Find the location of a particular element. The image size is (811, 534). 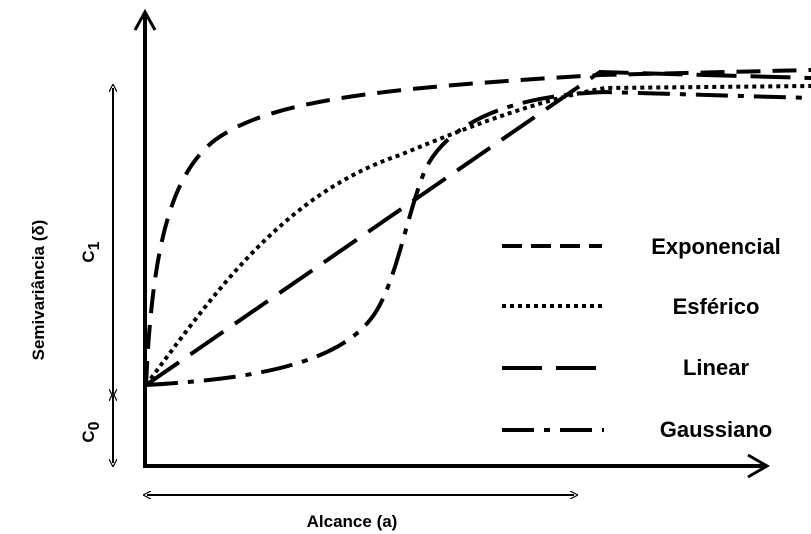

y-axis-arrowhead is located at coordinates (145, 19).